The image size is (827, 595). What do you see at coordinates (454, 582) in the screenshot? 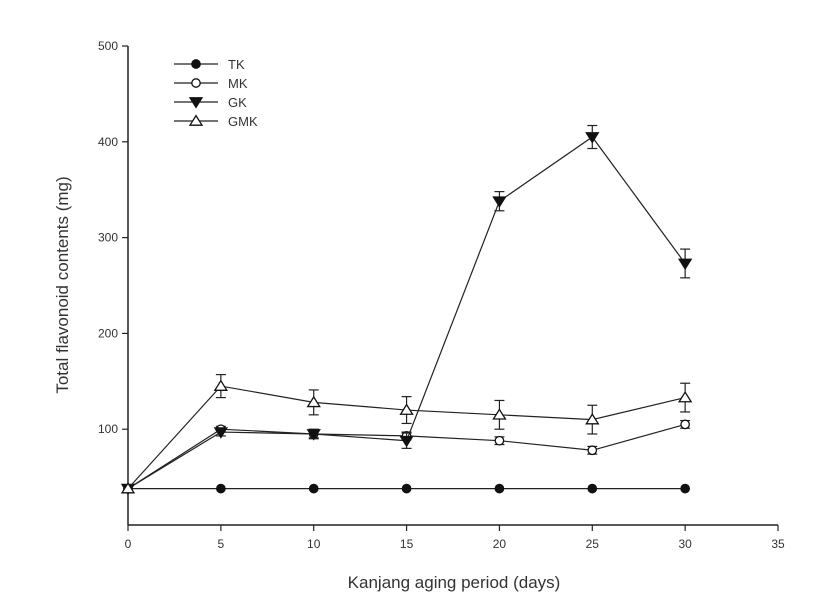
I see `x-axis-title: Kanjang aging period (days)` at bounding box center [454, 582].